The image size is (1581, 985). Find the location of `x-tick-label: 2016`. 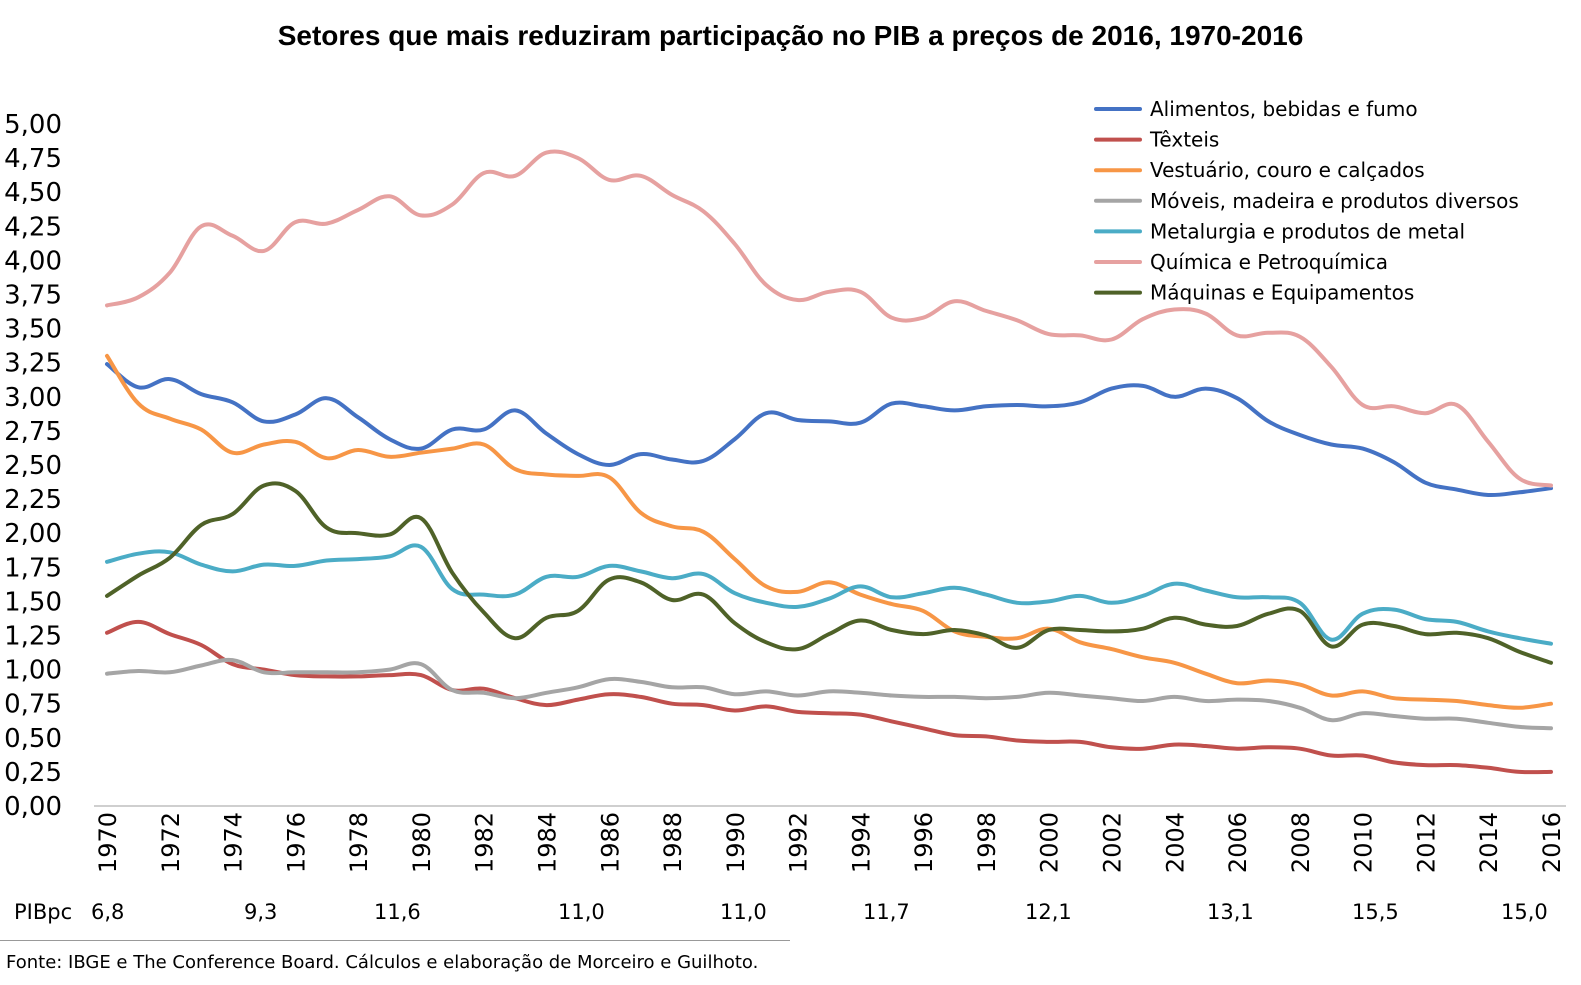

x-tick-label: 2016 is located at coordinates (1552, 842).